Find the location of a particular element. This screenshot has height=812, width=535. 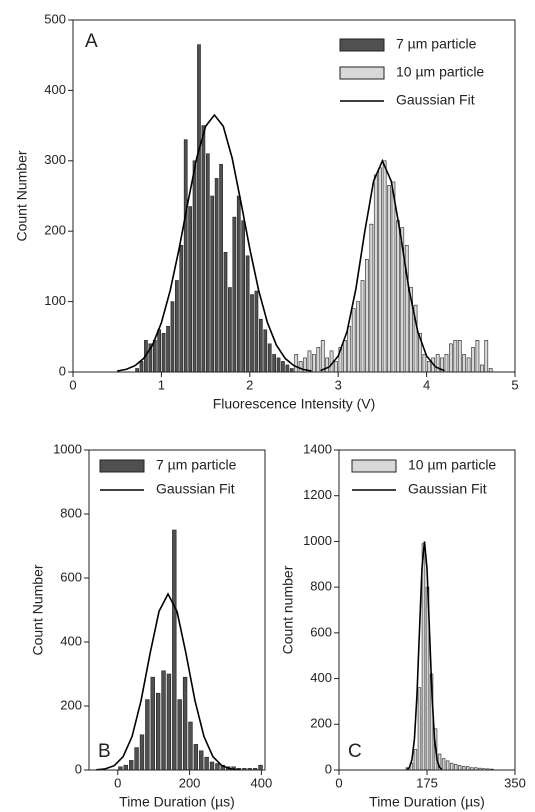

x-tick-label: 5 is located at coordinates (514, 384).